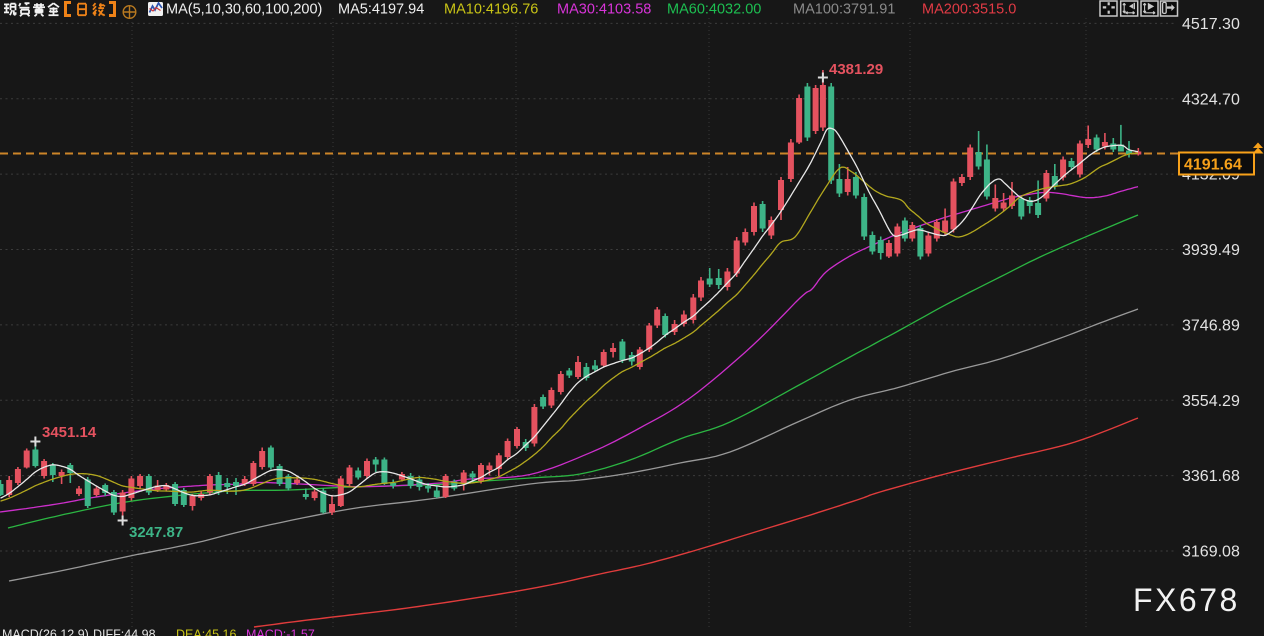  I want to click on svg-text: 3169.08, so click(1211, 552).